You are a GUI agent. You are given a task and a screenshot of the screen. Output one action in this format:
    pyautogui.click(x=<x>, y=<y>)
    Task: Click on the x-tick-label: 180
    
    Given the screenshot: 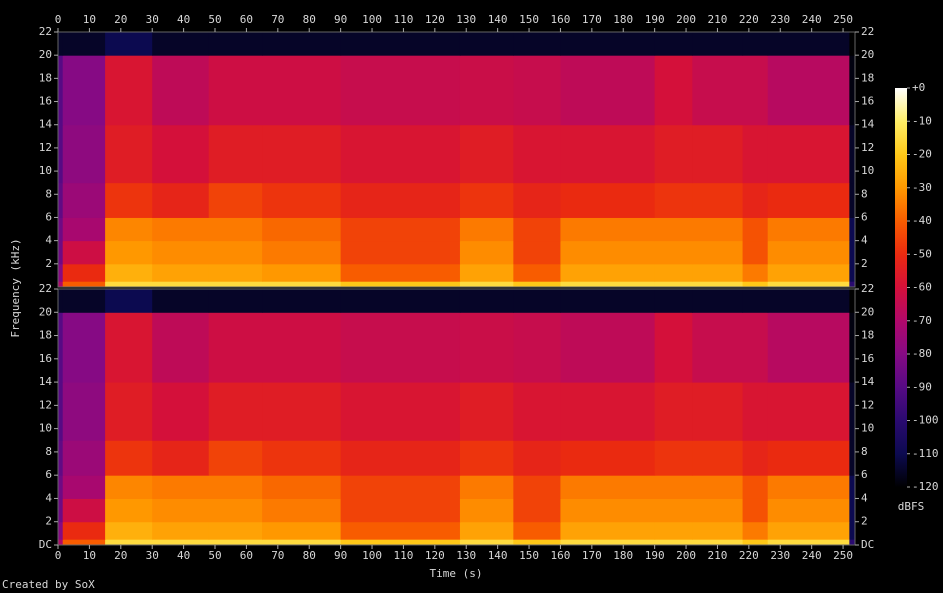 What is the action you would take?
    pyautogui.click(x=623, y=19)
    